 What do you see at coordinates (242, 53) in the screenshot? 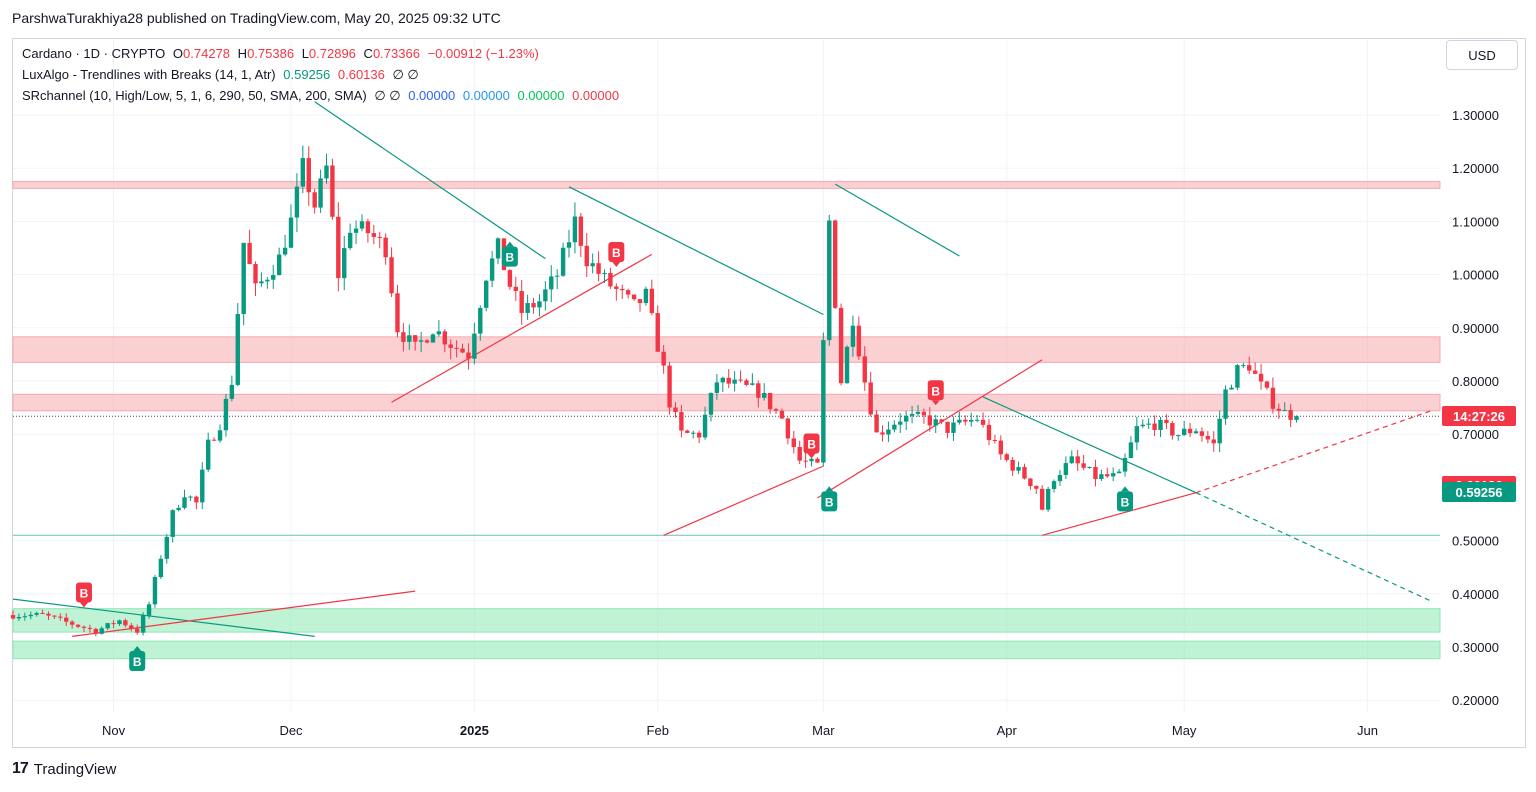
I see `high-label: H` at bounding box center [242, 53].